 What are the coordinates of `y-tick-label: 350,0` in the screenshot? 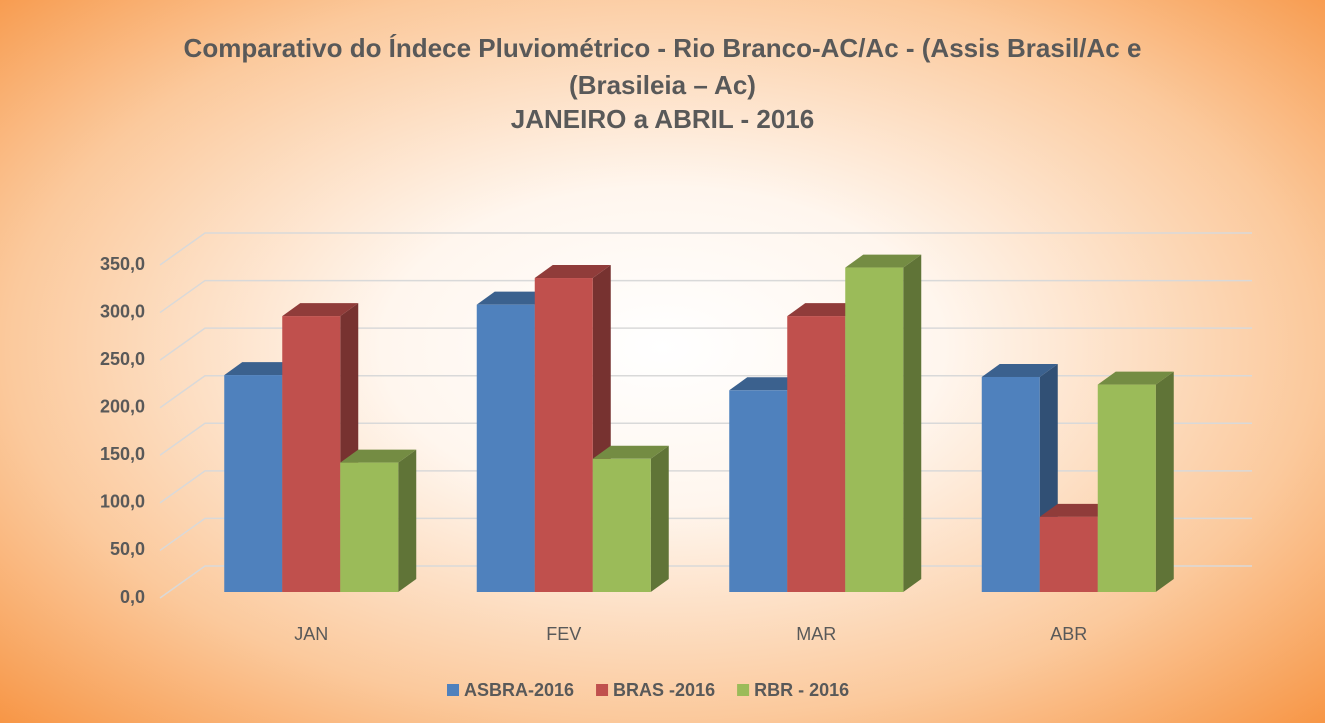 It's located at (122, 264).